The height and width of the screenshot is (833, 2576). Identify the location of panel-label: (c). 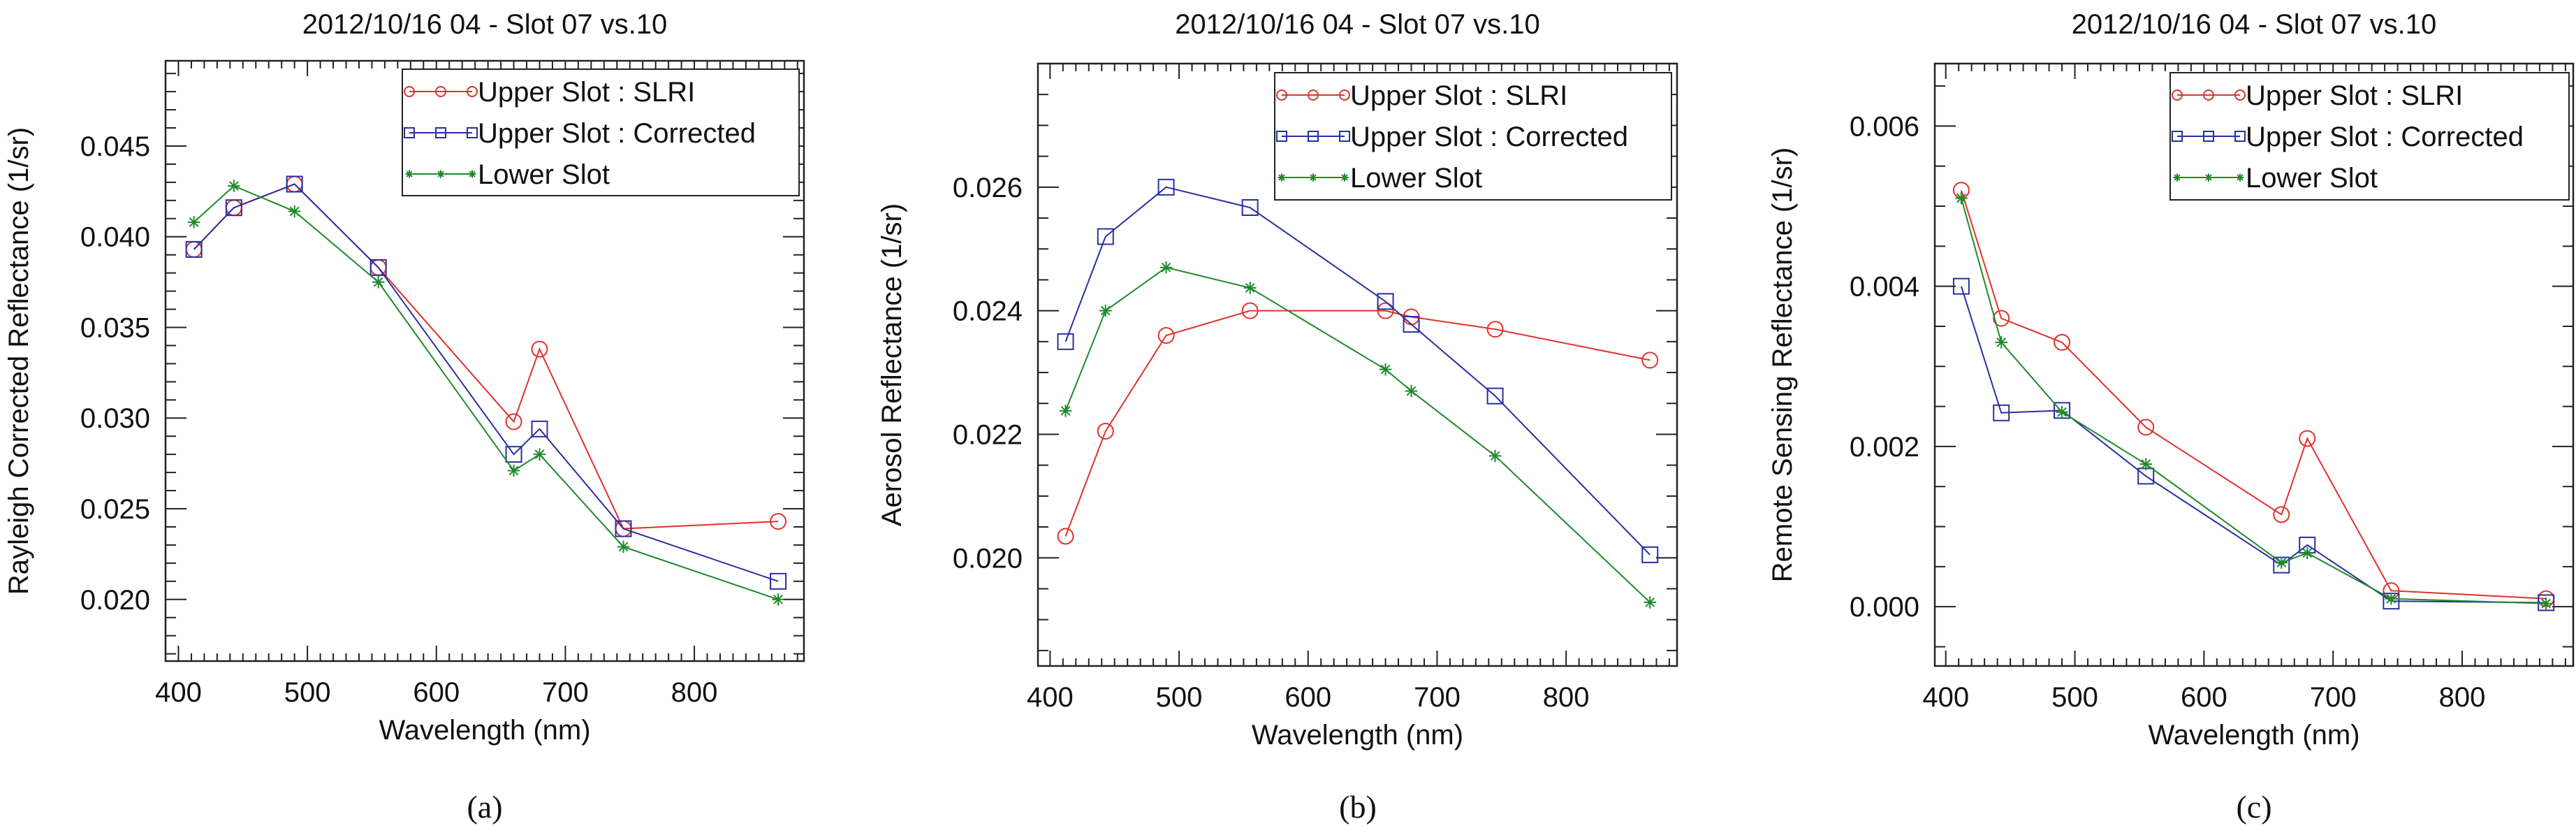
(2253, 807).